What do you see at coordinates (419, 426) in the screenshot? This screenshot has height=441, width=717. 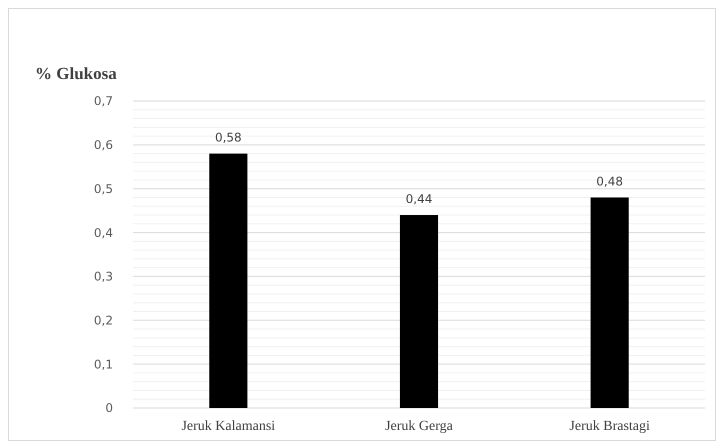 I see `x-tick-label: Jeruk Gerga` at bounding box center [419, 426].